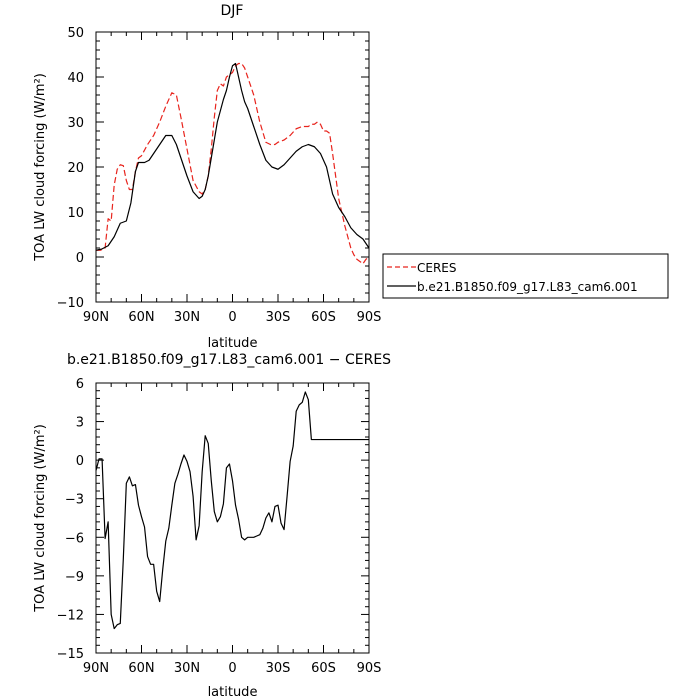  Describe the element at coordinates (75, 78) in the screenshot. I see `y-tick-label: 40` at that location.